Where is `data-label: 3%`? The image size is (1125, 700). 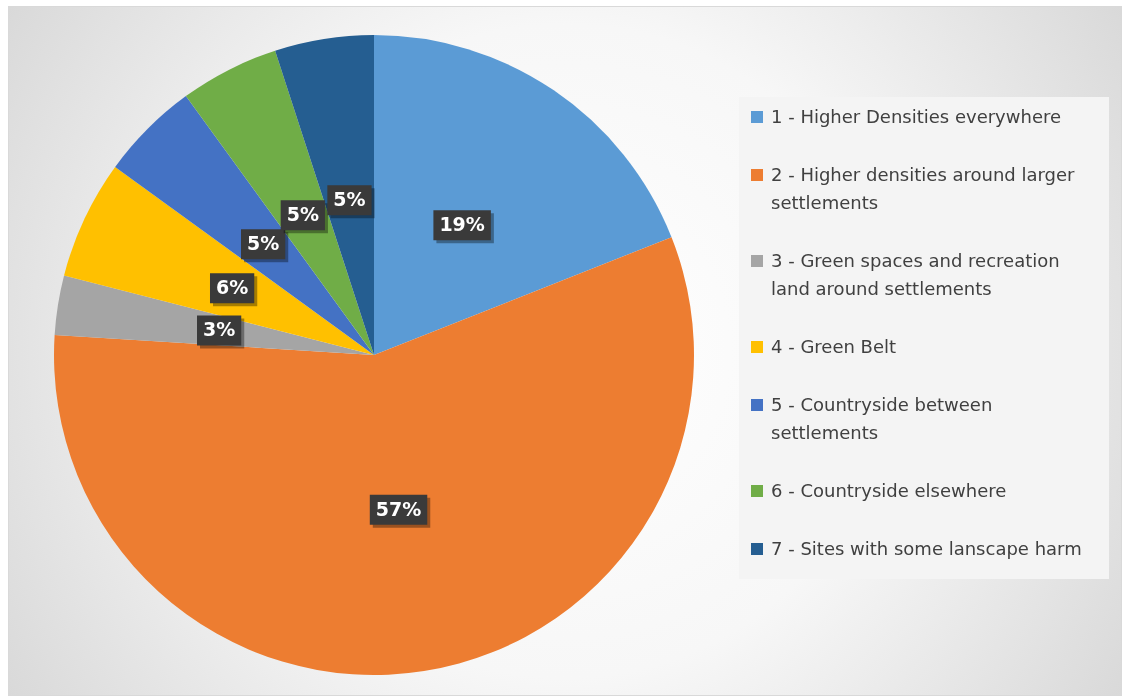
data-label: 3% is located at coordinates (219, 329).